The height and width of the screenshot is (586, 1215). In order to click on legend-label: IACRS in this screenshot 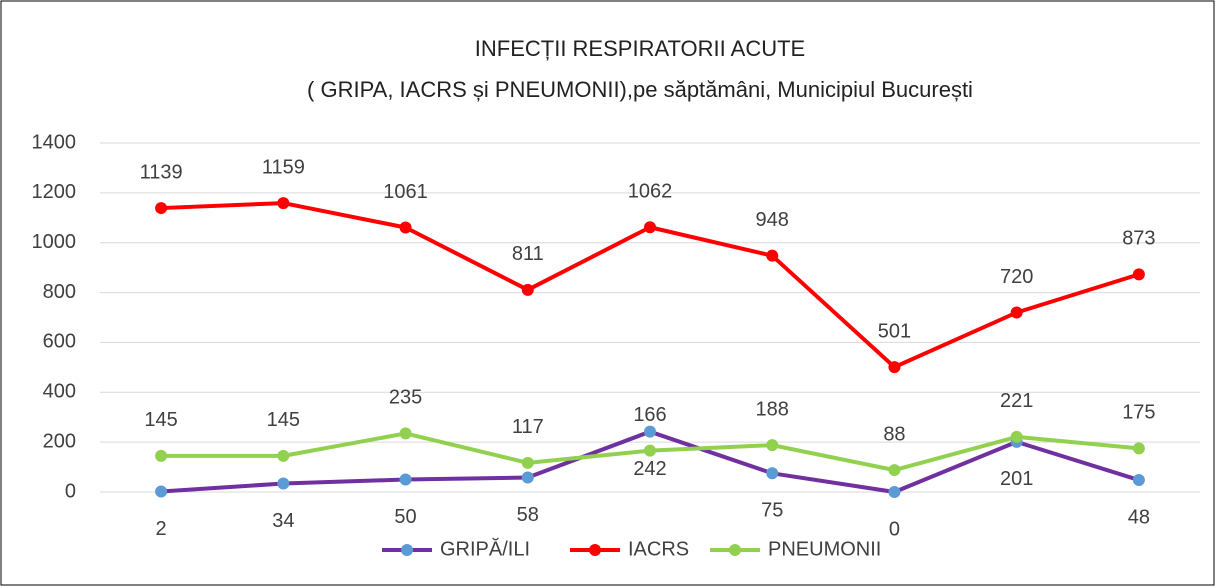, I will do `click(658, 549)`.